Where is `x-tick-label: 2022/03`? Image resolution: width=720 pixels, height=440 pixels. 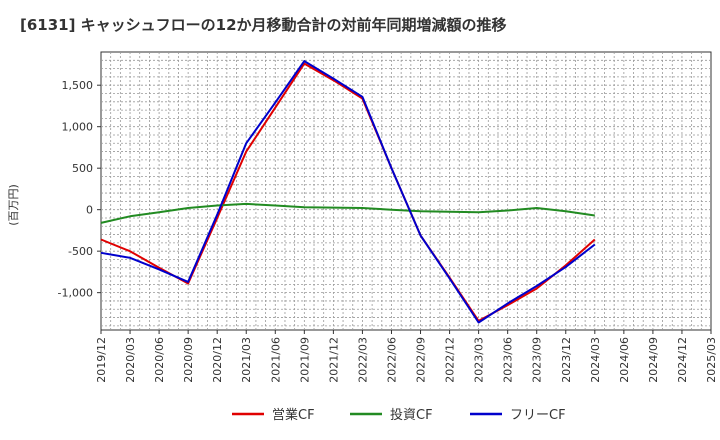 x-tick-label: 2022/03 is located at coordinates (362, 360).